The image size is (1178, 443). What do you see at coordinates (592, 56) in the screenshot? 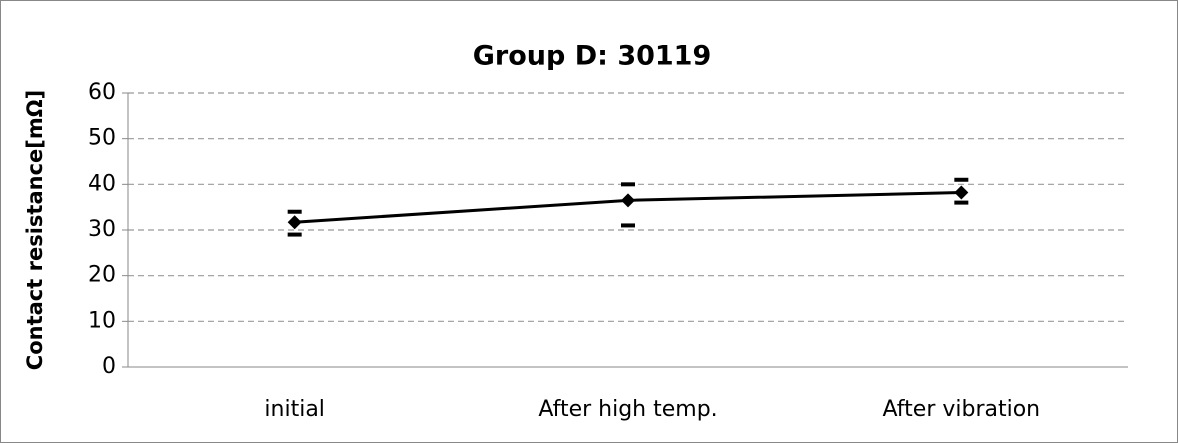
I see `chart-title: Group D: 30119` at bounding box center [592, 56].